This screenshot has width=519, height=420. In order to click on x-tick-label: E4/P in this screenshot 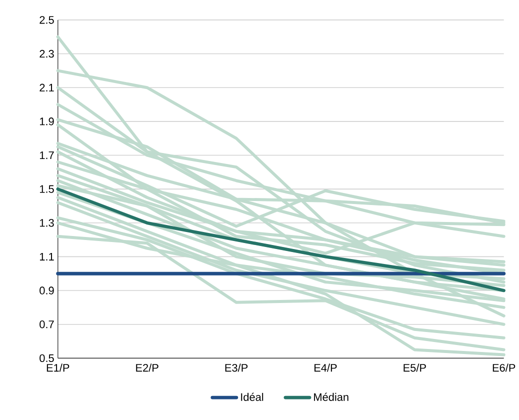, I will do `click(325, 368)`.